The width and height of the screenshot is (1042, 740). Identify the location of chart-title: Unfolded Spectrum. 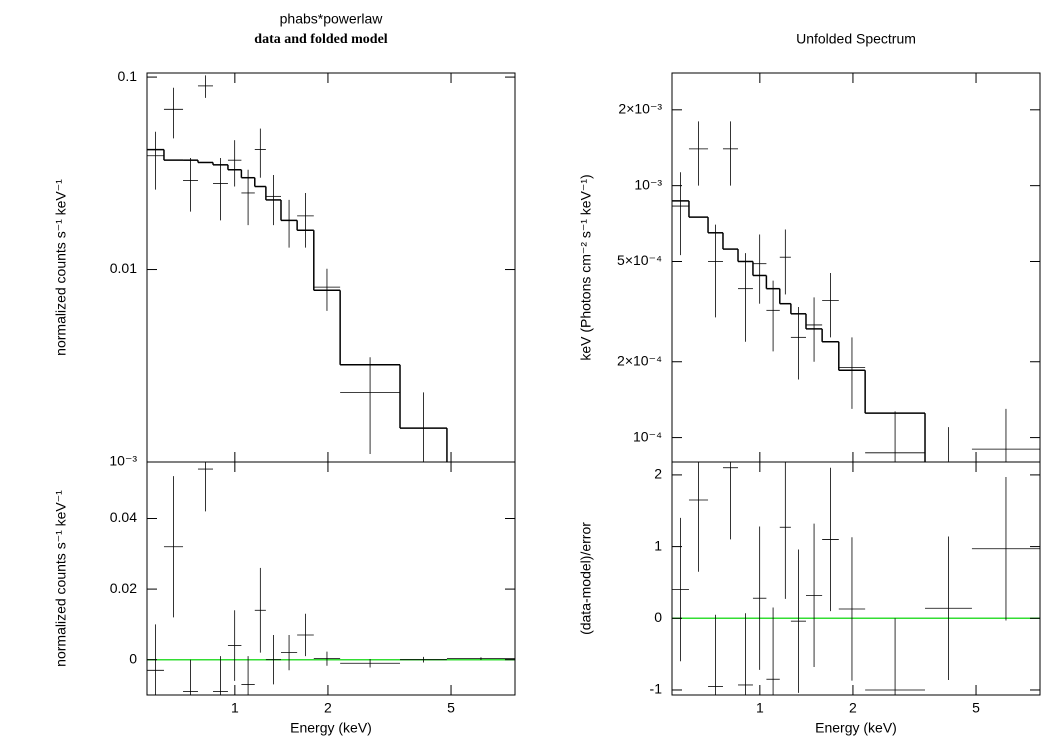
(856, 39).